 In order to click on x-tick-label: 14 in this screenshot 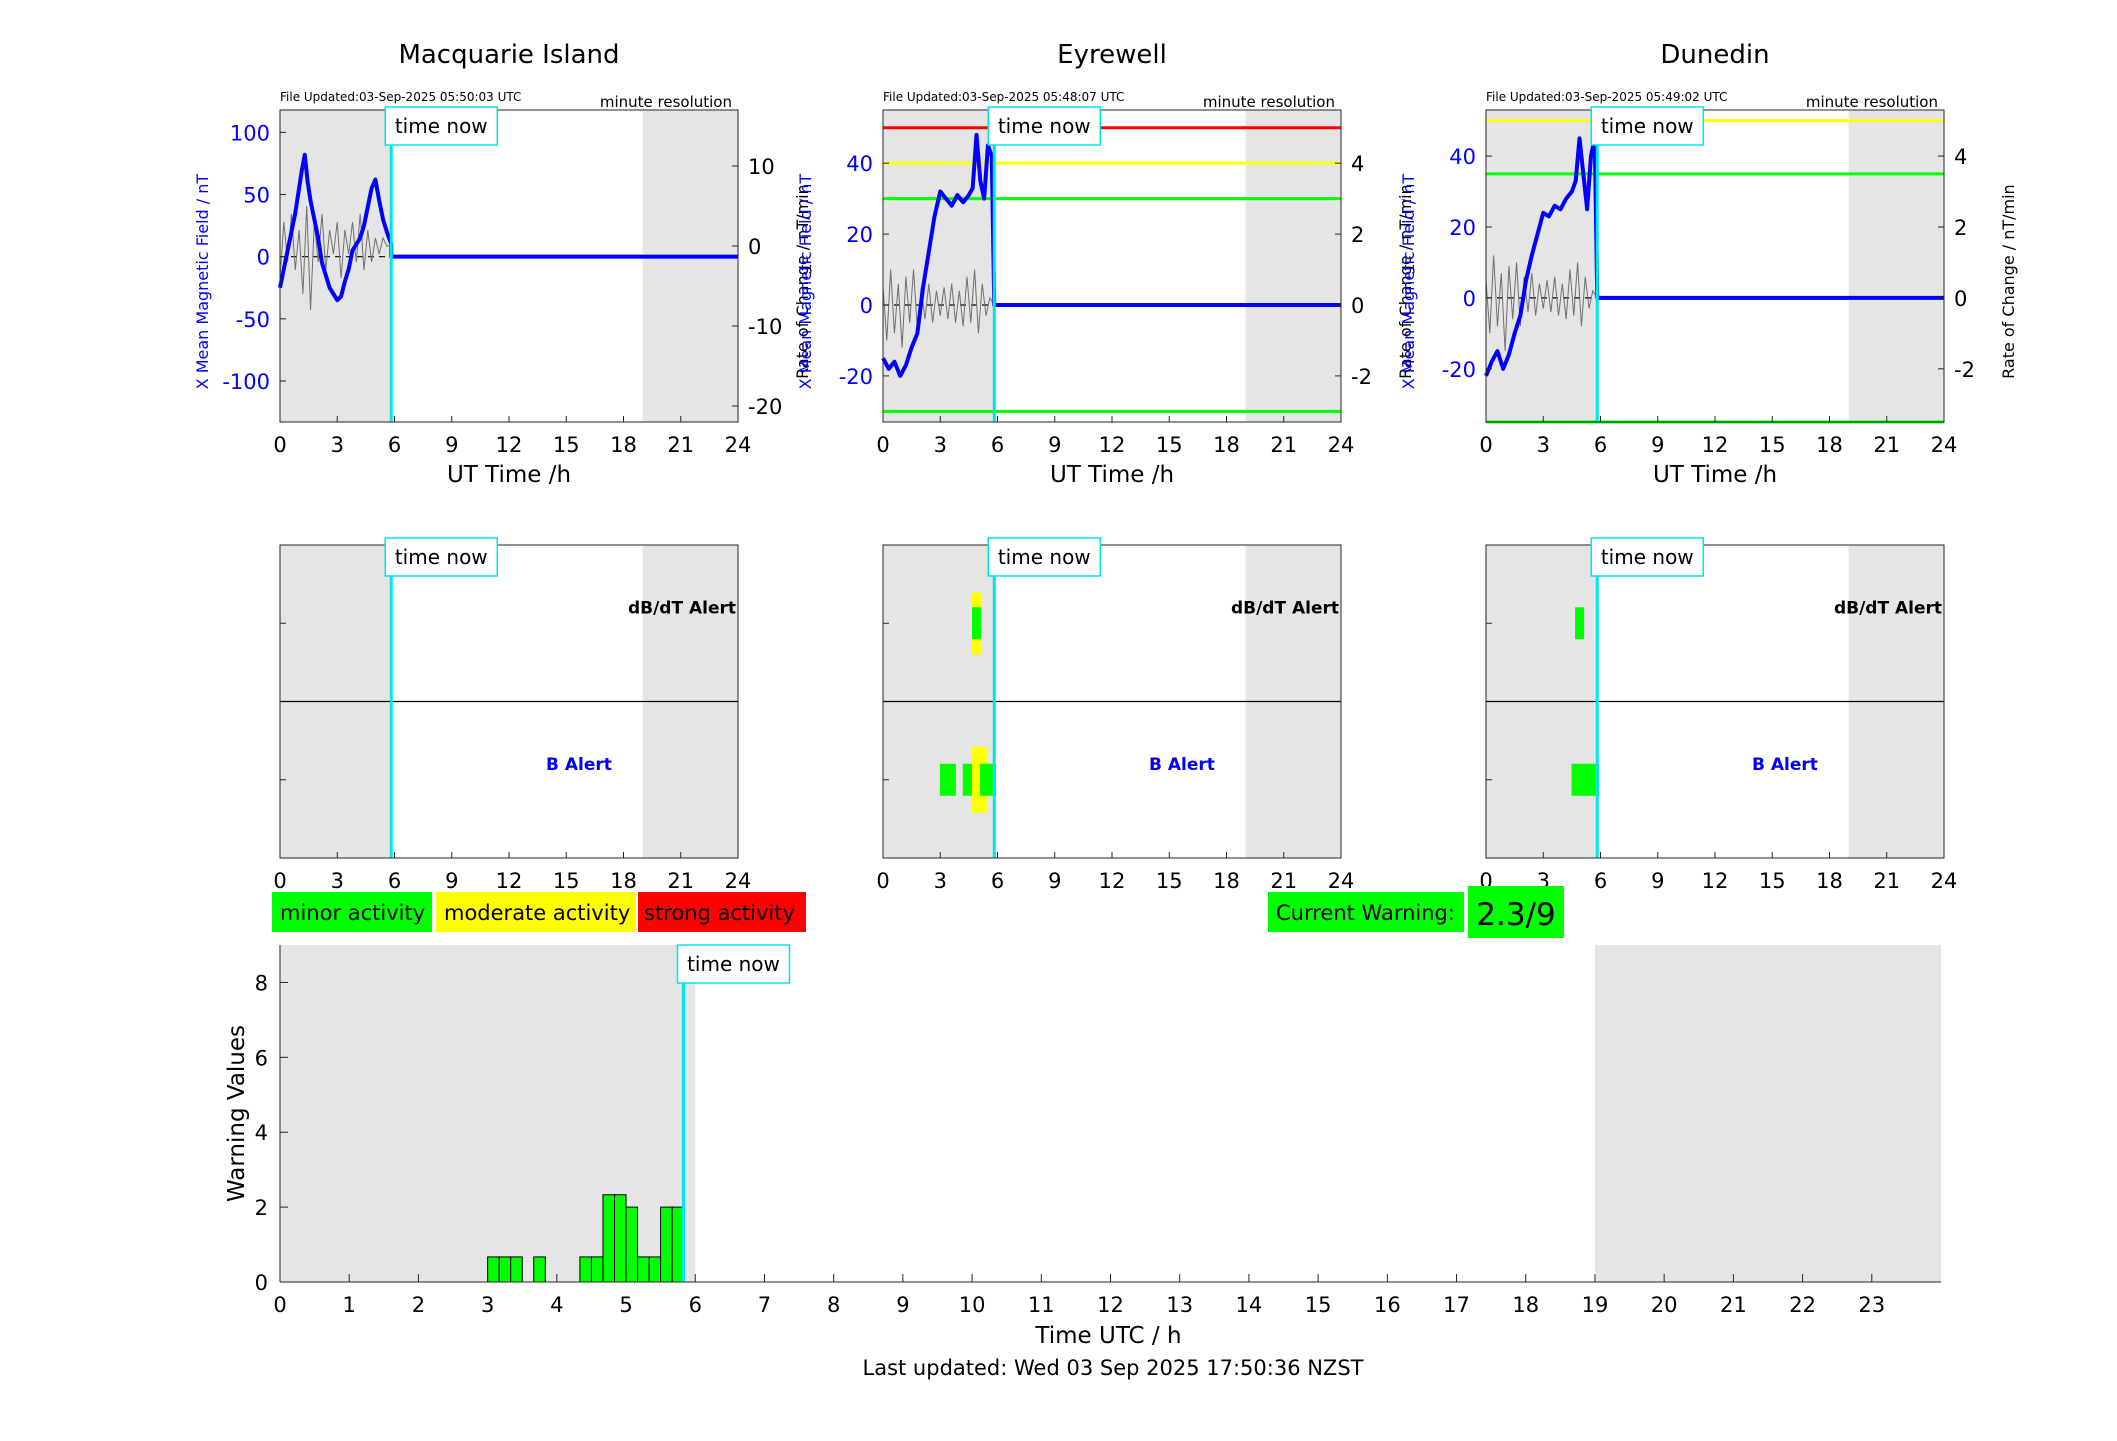, I will do `click(1249, 1305)`.